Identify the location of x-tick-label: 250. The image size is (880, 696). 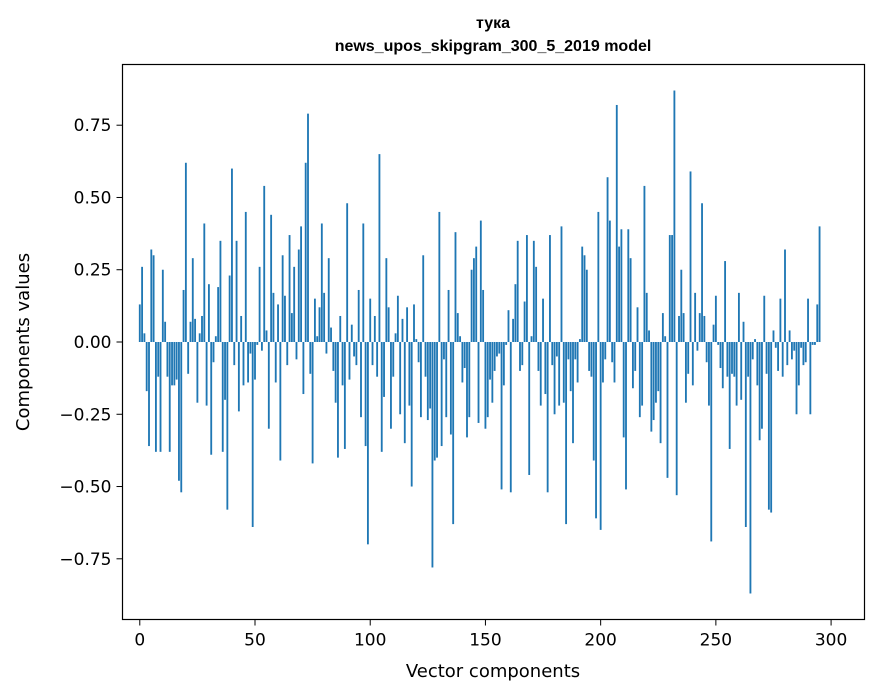
(716, 641).